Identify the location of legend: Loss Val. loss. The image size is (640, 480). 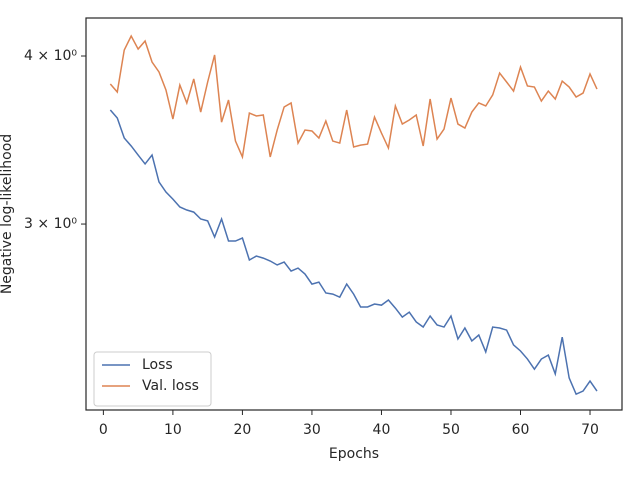
(152, 379).